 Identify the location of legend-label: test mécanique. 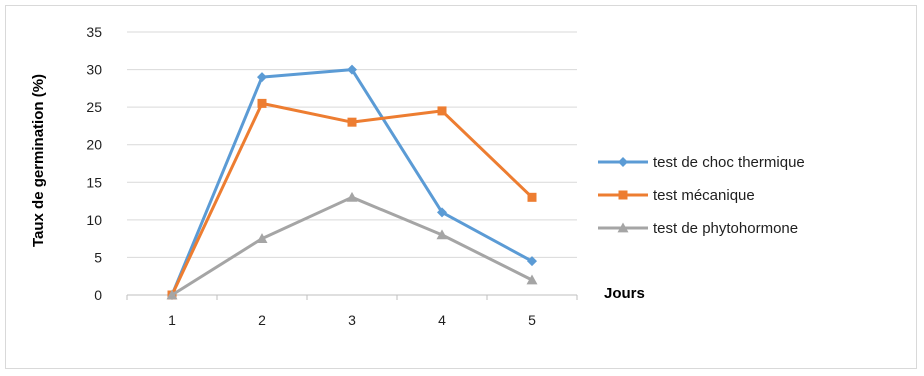
(704, 195).